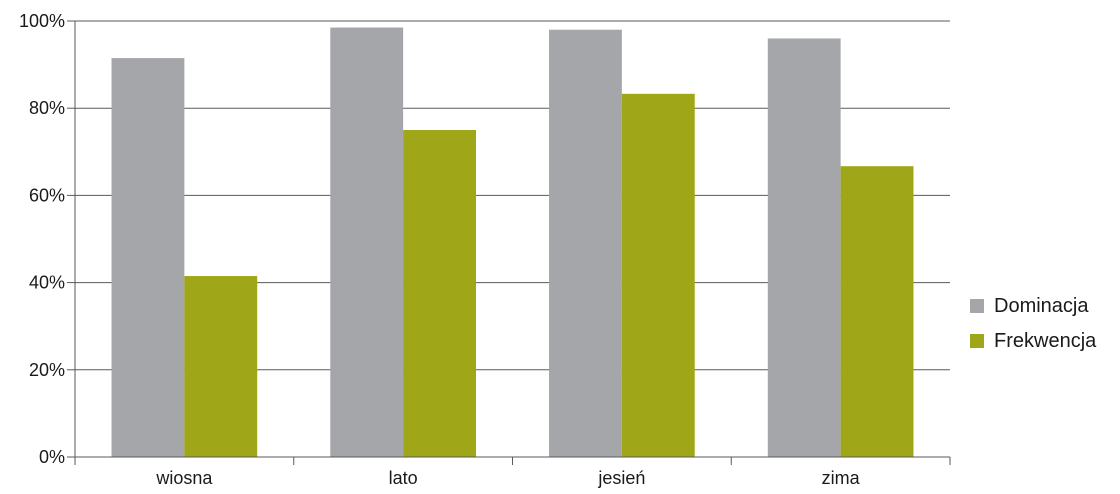  I want to click on legend-swatch-dominacja, so click(977, 306).